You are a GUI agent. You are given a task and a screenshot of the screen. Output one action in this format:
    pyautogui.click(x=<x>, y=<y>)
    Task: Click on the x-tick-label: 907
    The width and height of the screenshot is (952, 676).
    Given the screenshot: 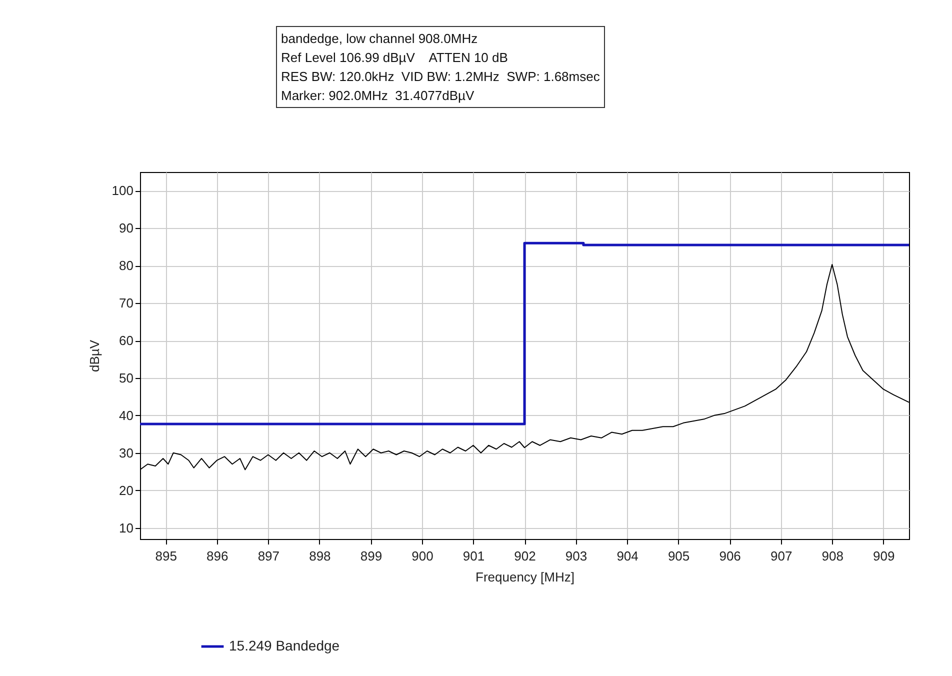 What is the action you would take?
    pyautogui.click(x=781, y=556)
    